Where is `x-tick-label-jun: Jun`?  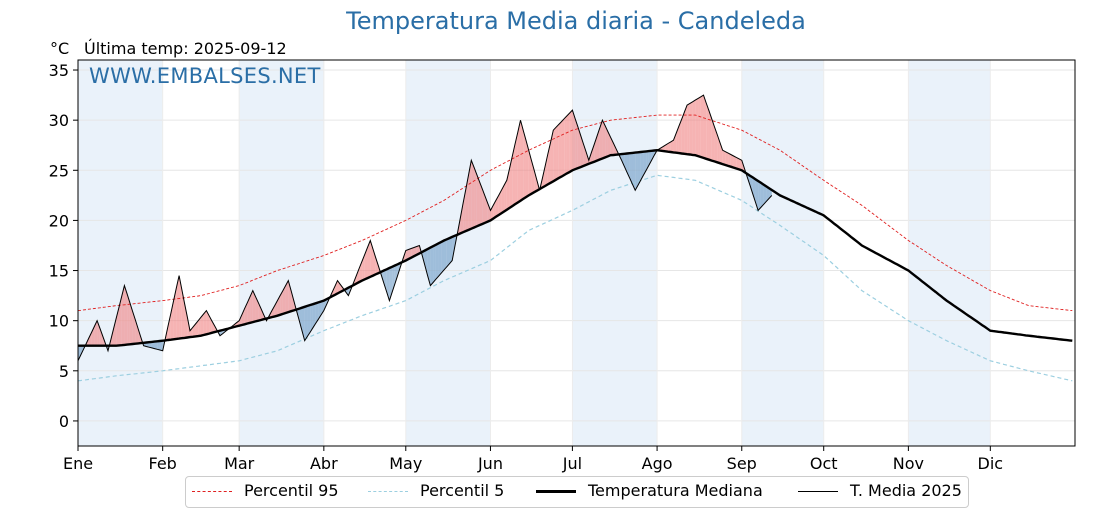
x-tick-label-jun: Jun is located at coordinates (490, 463).